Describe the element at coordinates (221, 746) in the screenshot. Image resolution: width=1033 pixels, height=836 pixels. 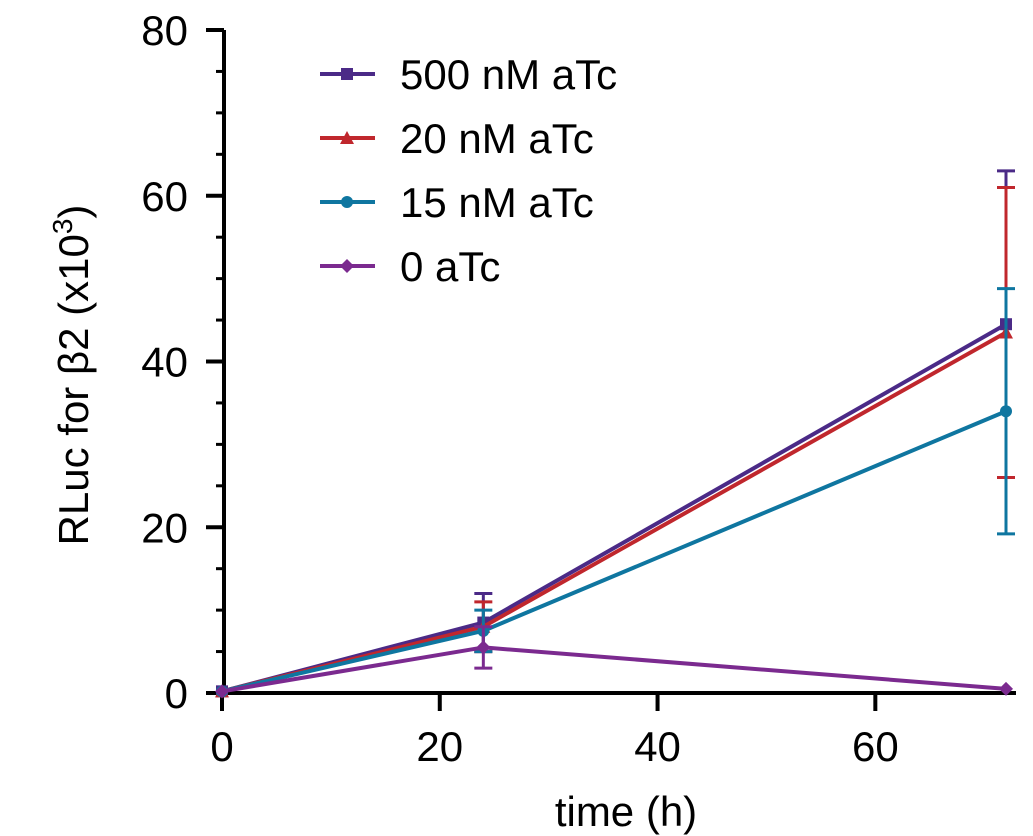
I see `x-tick-label: 0` at that location.